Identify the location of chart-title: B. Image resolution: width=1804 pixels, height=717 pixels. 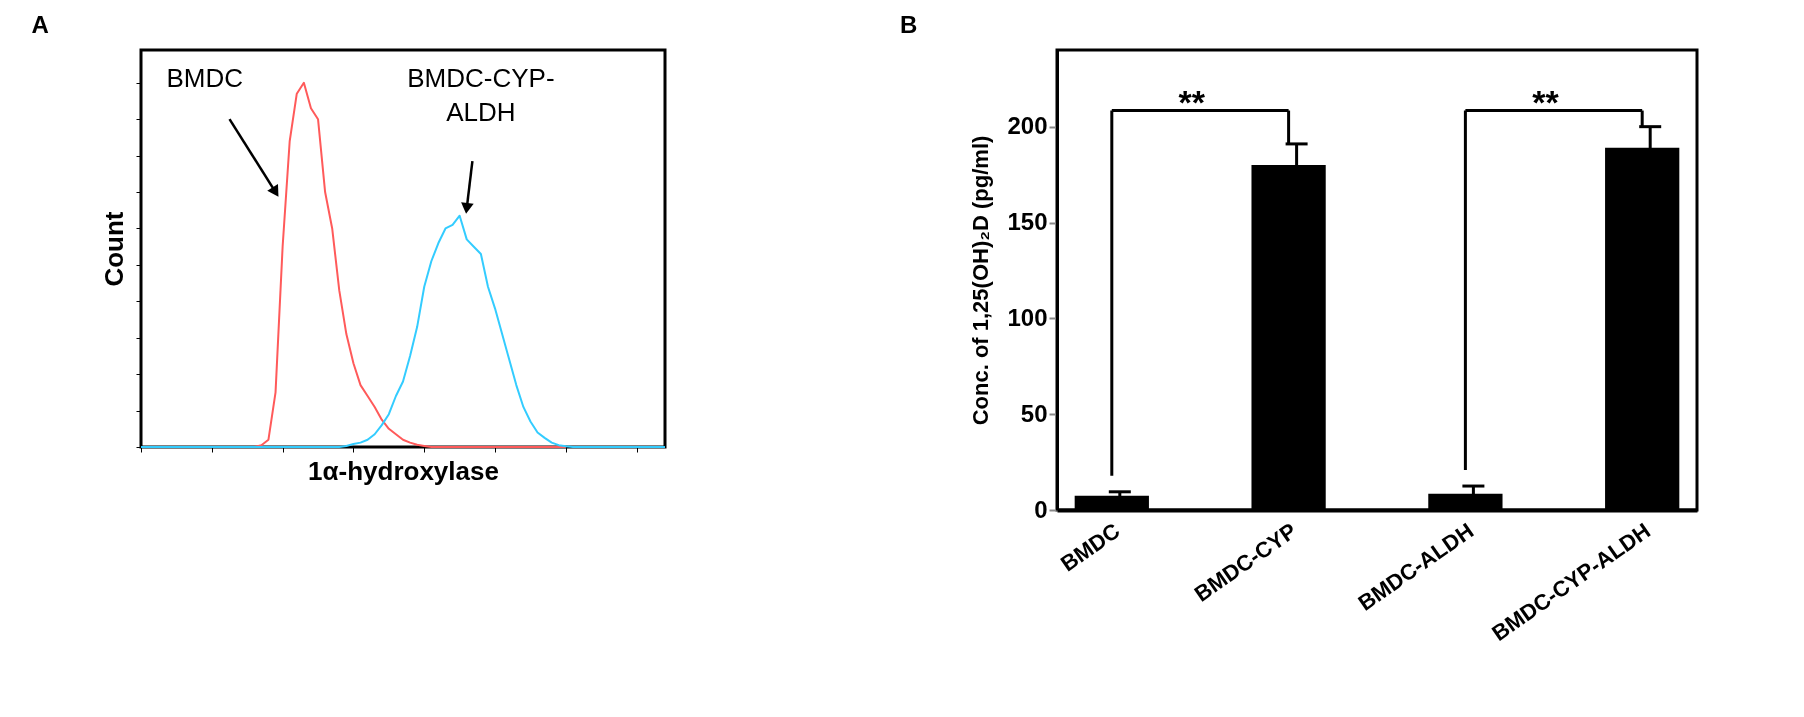
(908, 24).